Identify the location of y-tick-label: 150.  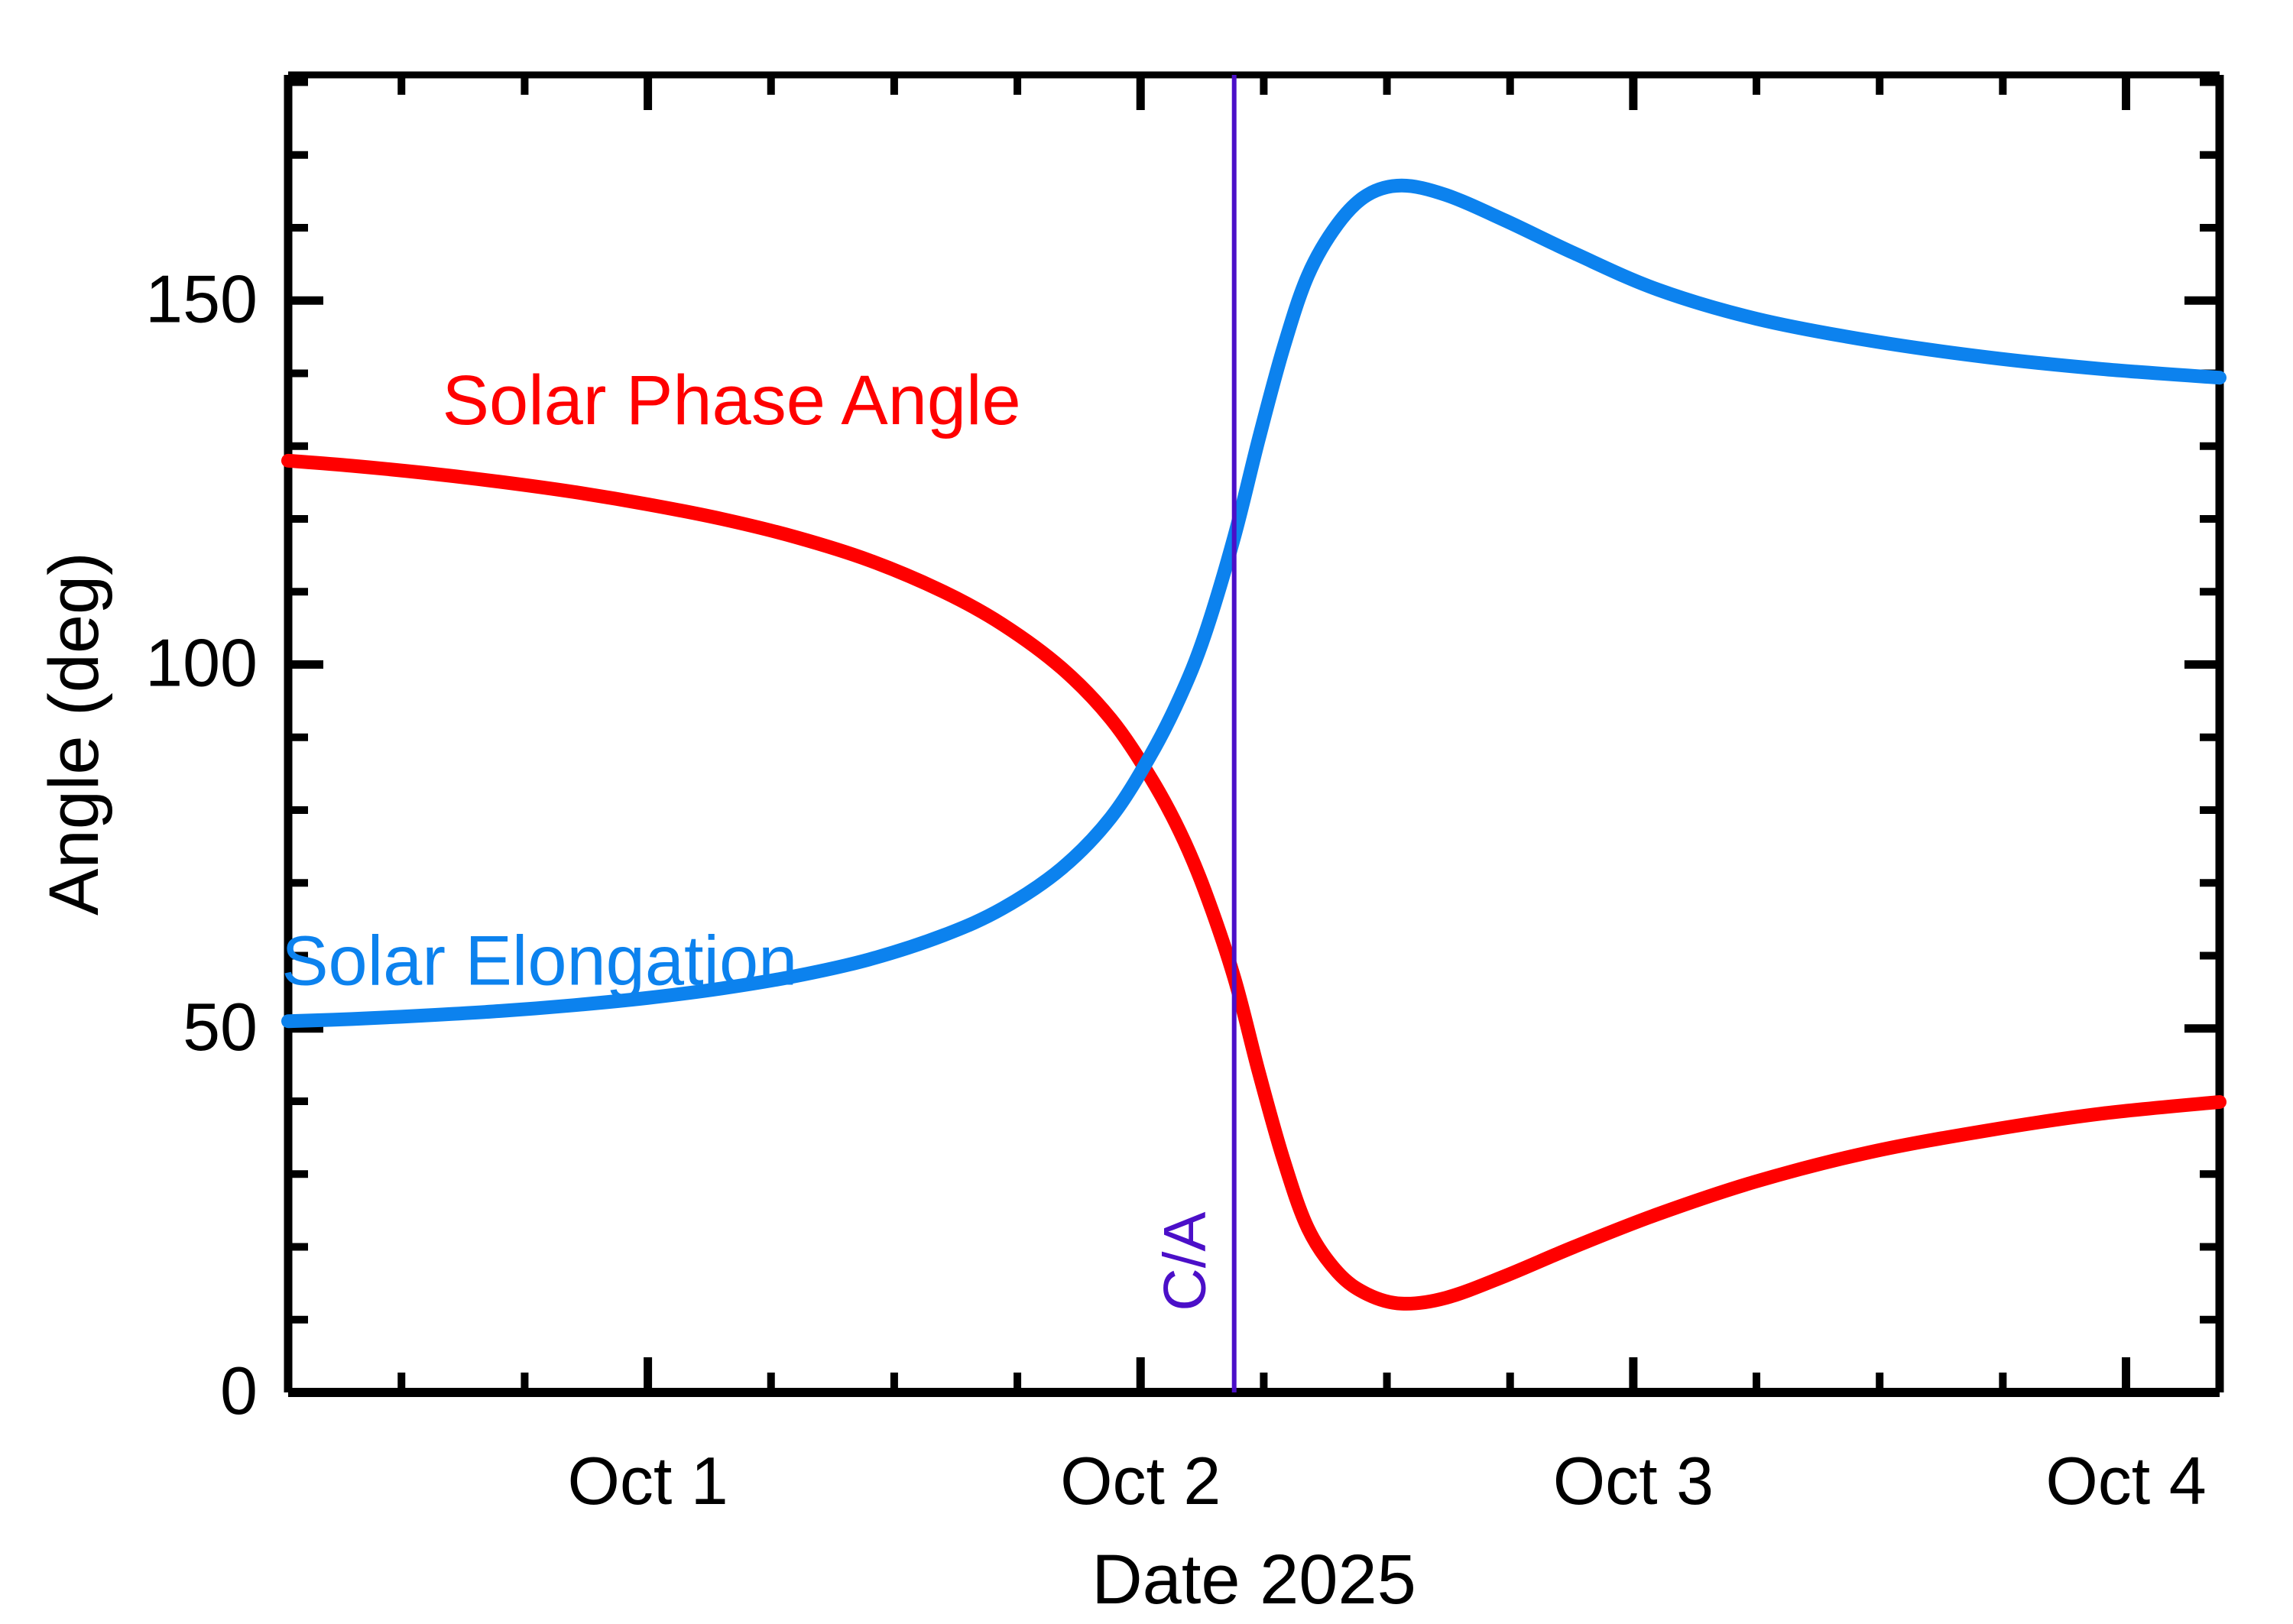
(202, 298).